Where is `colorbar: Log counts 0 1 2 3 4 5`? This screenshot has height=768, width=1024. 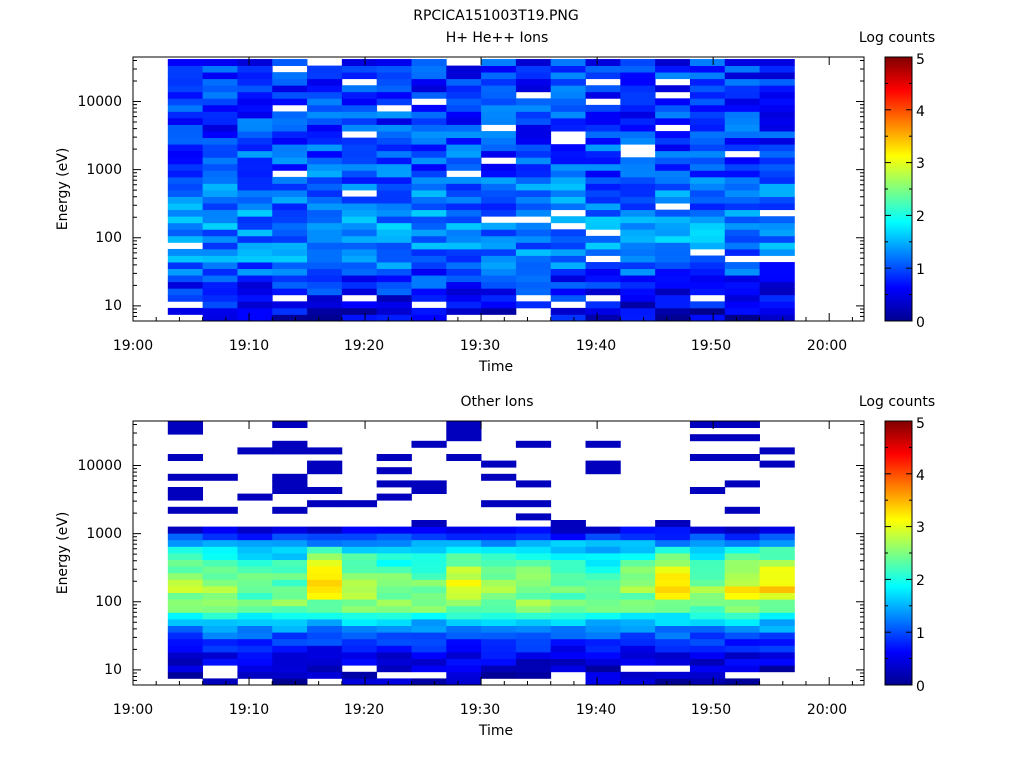 colorbar: Log counts 0 1 2 3 4 5 is located at coordinates (897, 180).